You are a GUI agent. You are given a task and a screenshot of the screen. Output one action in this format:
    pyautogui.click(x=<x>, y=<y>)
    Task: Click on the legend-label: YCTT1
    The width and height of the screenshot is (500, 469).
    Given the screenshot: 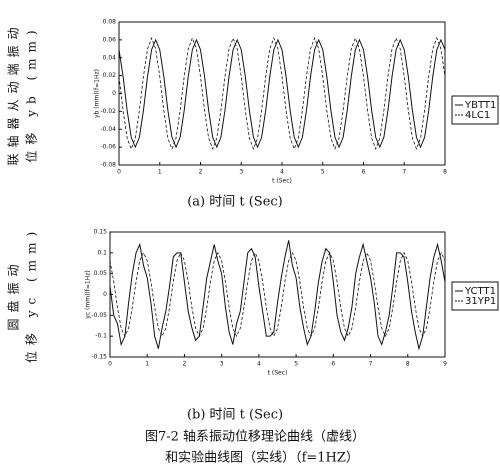 What is the action you would take?
    pyautogui.click(x=480, y=291)
    